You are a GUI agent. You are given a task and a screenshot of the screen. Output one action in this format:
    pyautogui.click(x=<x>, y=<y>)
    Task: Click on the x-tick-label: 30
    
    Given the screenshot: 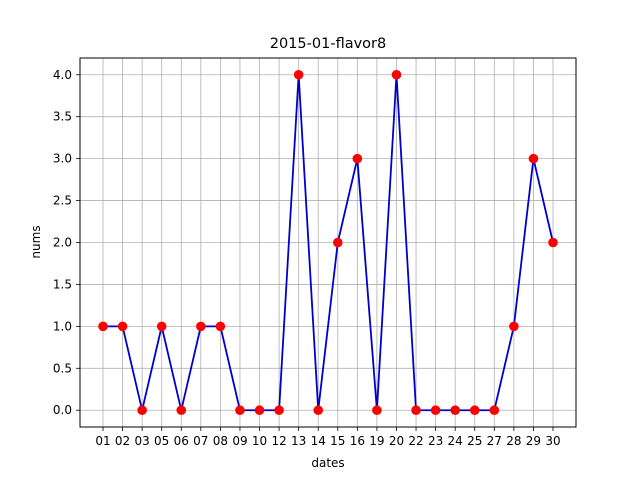 What is the action you would take?
    pyautogui.click(x=552, y=441)
    